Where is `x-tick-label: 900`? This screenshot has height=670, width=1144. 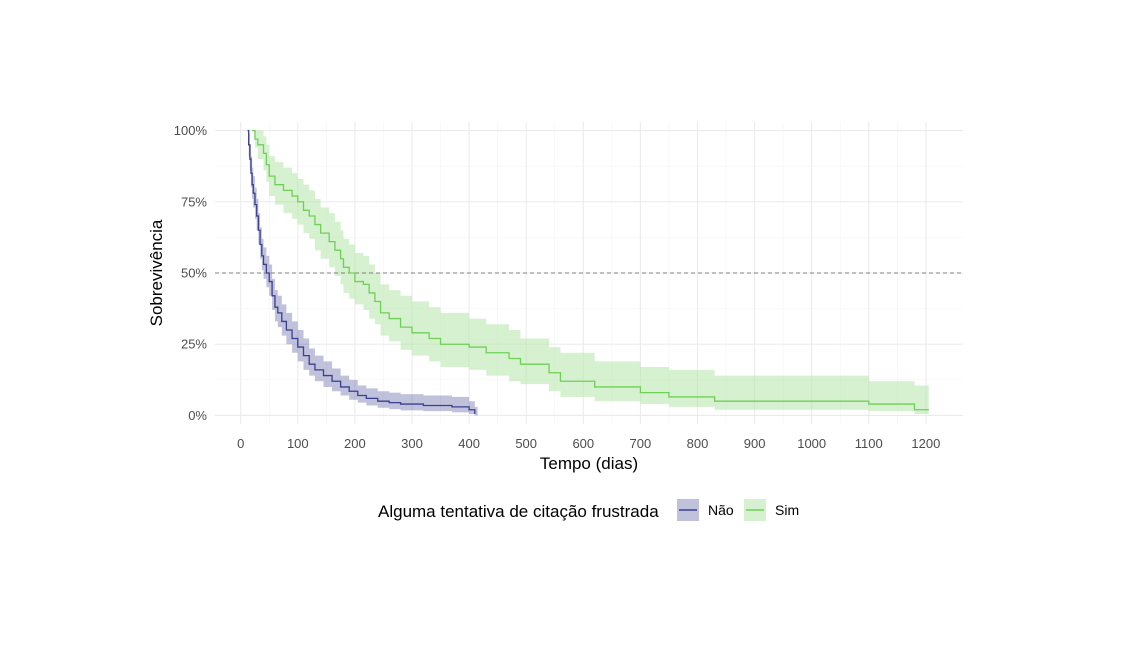
x-tick-label: 900 is located at coordinates (755, 443).